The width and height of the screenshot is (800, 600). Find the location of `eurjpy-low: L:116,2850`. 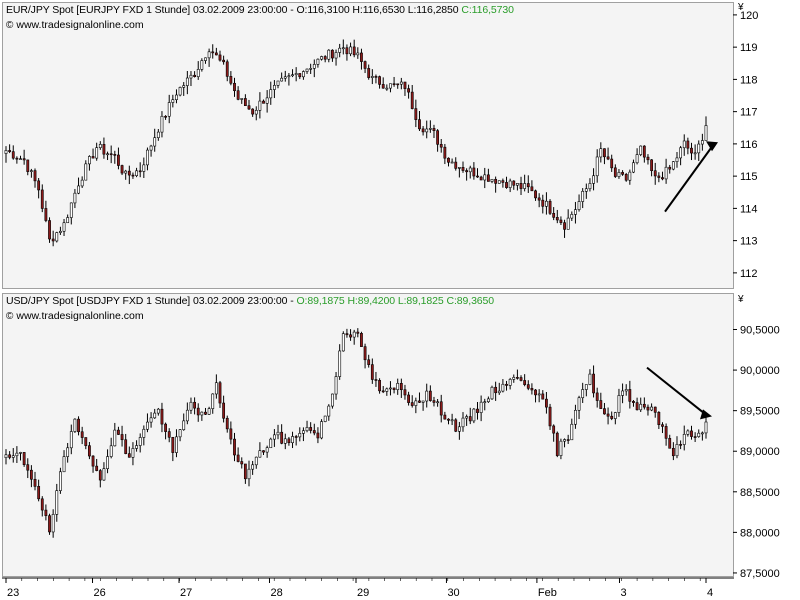

eurjpy-low: L:116,2850 is located at coordinates (433, 10).